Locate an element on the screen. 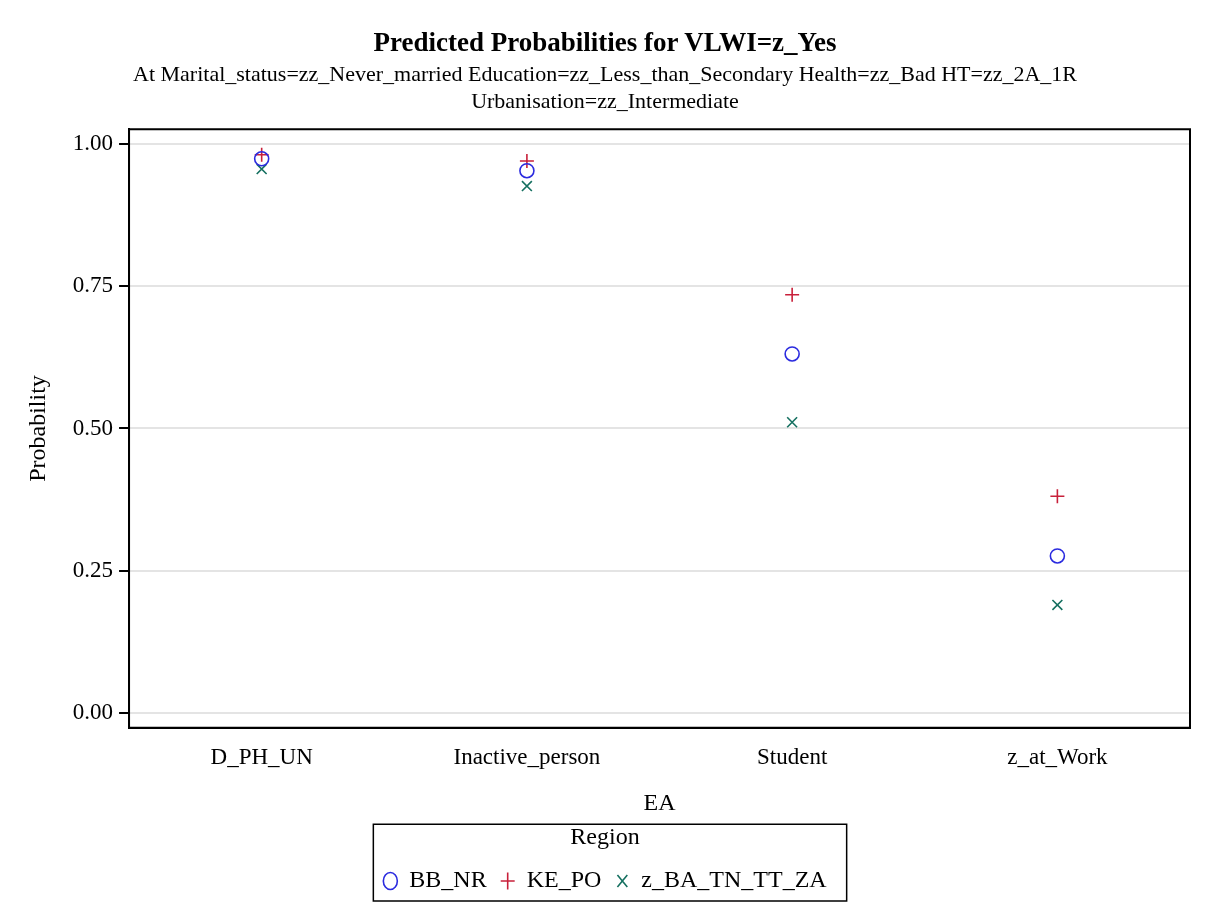 Image resolution: width=1205 pixels, height=911 pixels. y-tick-label: 0.50 is located at coordinates (93, 427).